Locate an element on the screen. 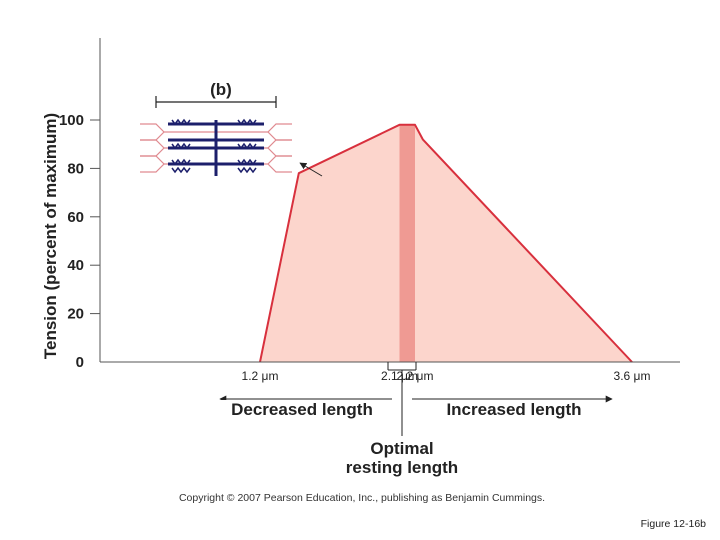 This screenshot has width=720, height=540. y-tick-label: 20 is located at coordinates (75, 314).